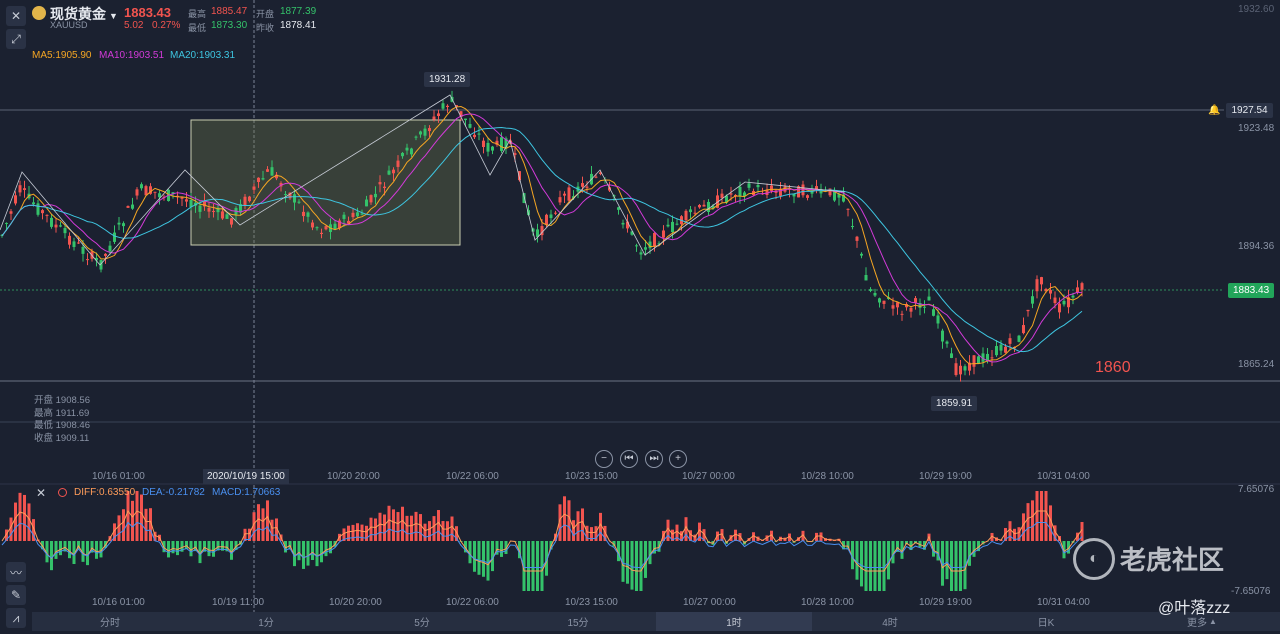 The height and width of the screenshot is (634, 1280). What do you see at coordinates (422, 623) in the screenshot?
I see `period-tab-5m: 5分` at bounding box center [422, 623].